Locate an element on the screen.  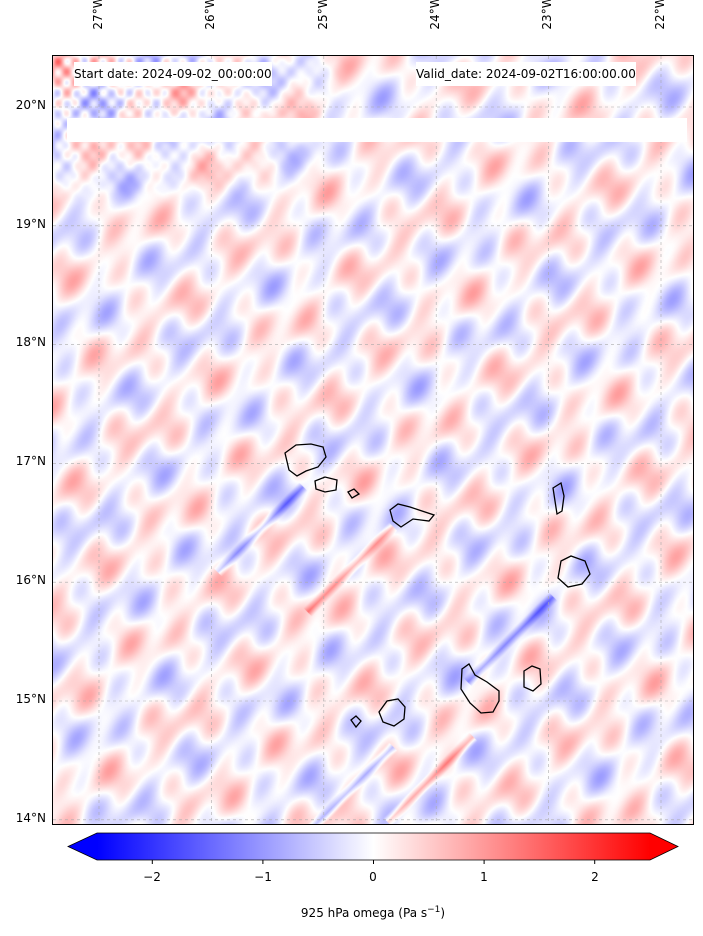
lat-tick: 16°N is located at coordinates (30, 580).